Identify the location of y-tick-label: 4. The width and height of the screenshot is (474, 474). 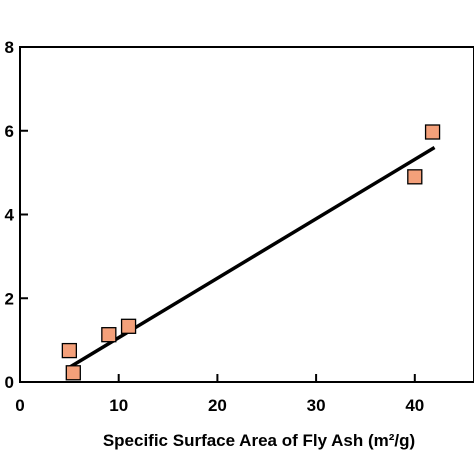
(10, 215).